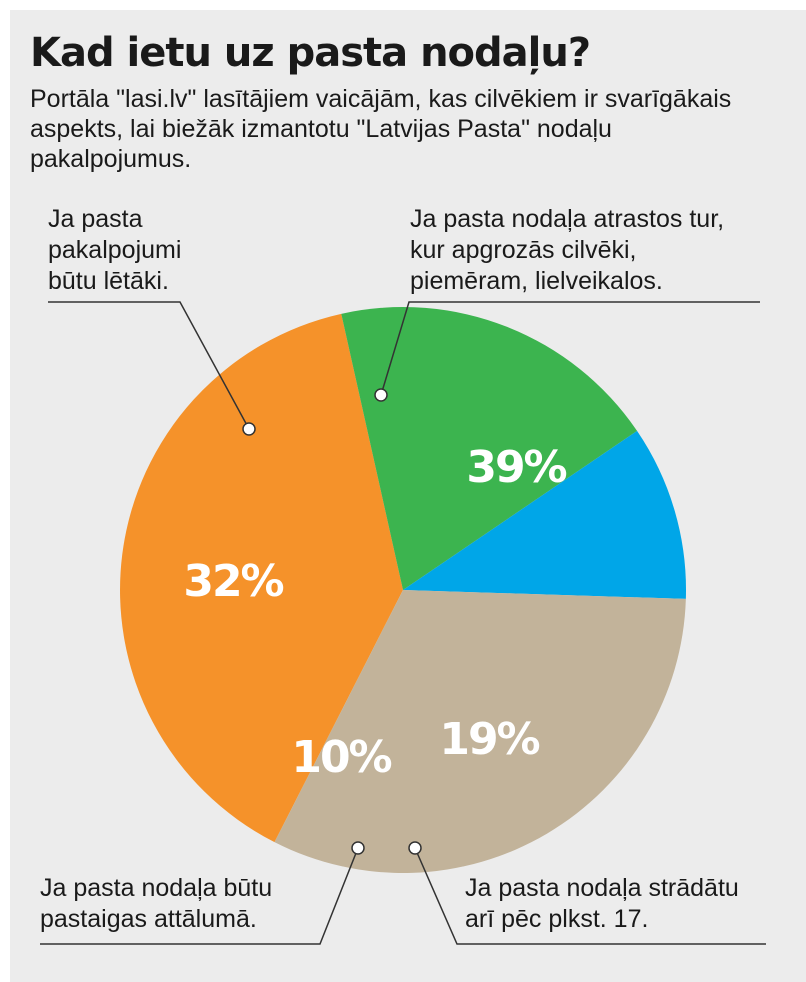 The image size is (806, 982). I want to click on pct-label-orange: 39%, so click(516, 467).